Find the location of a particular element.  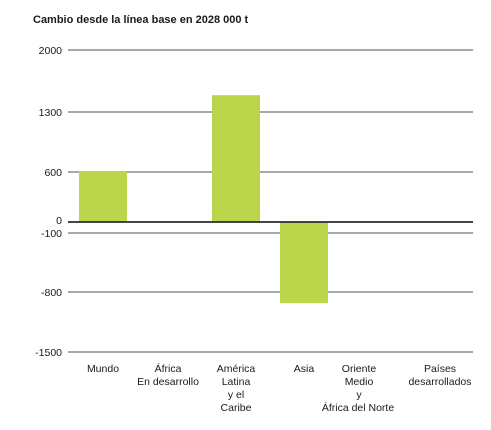

x-tick-label: y is located at coordinates (359, 395).